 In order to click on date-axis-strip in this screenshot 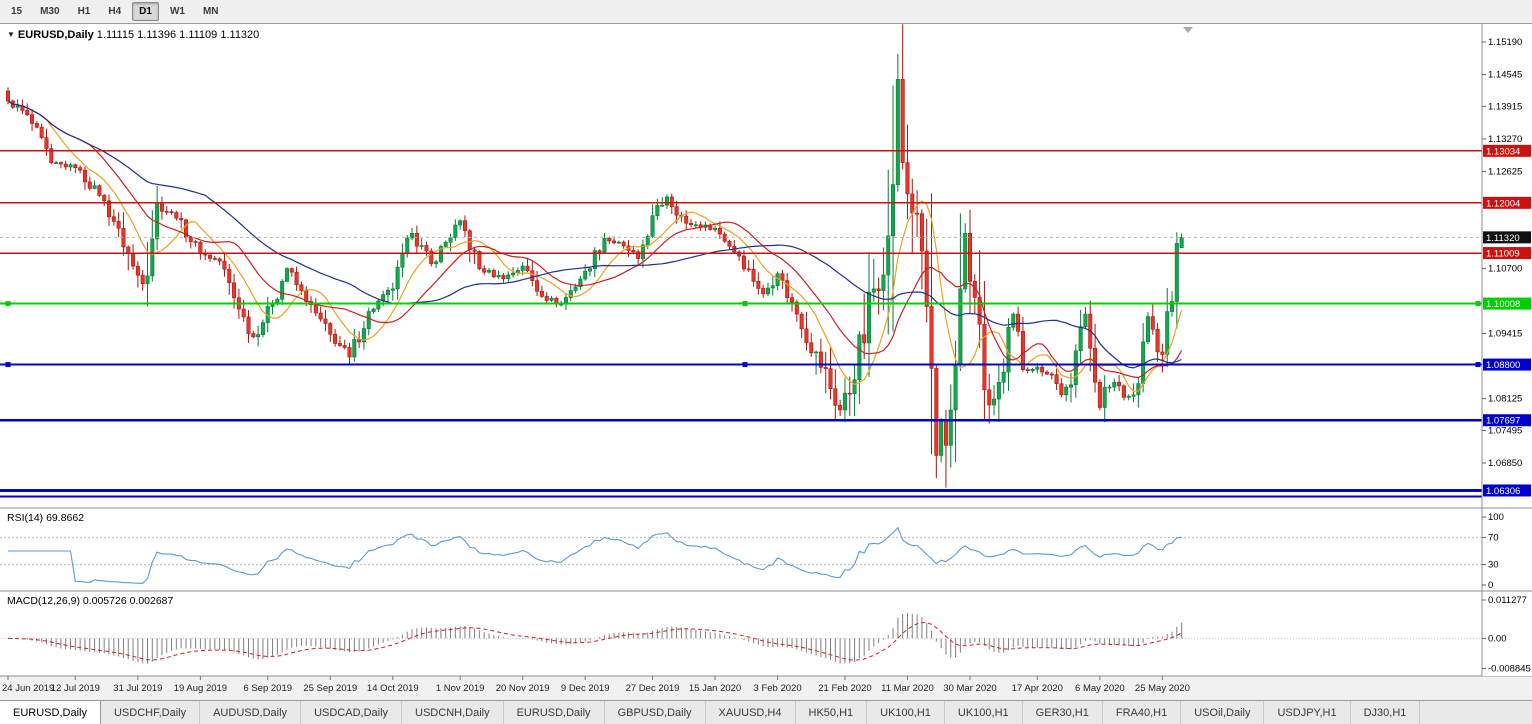, I will do `click(766, 688)`.